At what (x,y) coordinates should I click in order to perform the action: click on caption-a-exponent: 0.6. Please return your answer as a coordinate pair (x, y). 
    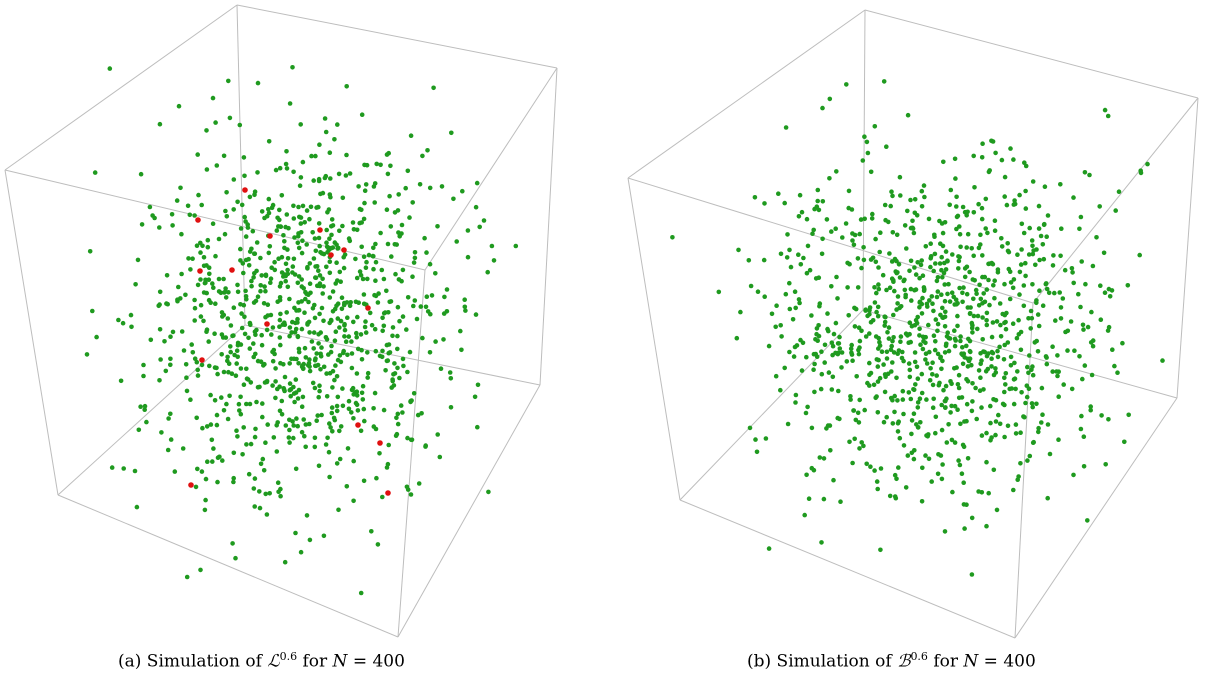
    Looking at the image, I should click on (289, 656).